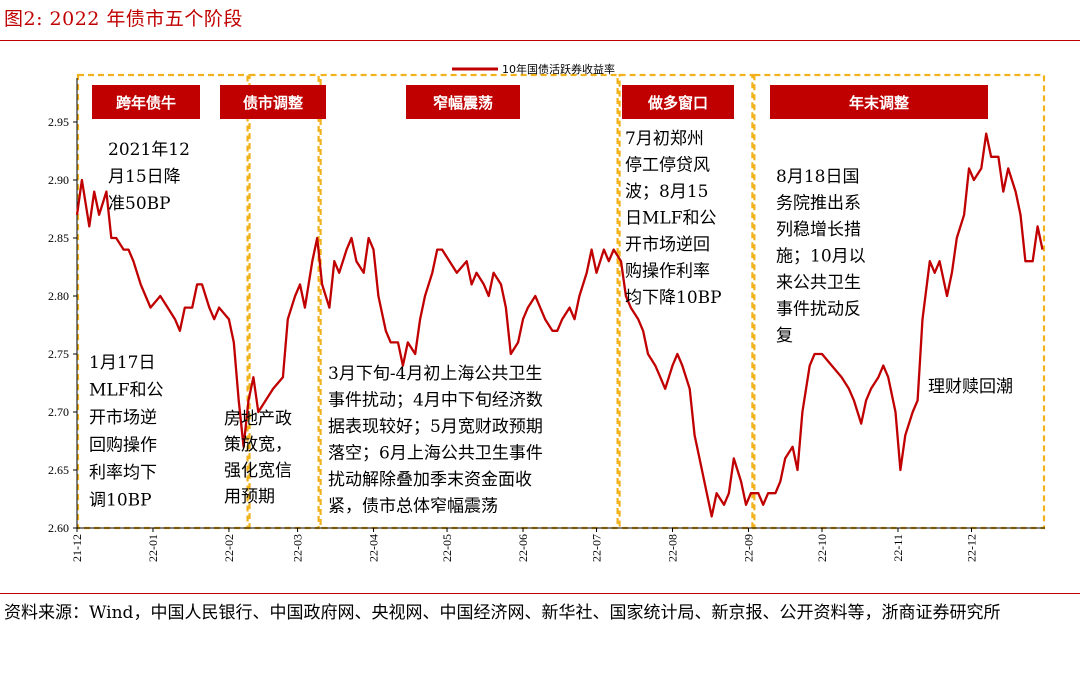  What do you see at coordinates (258, 419) in the screenshot?
I see `annotation-line: 房地产政` at bounding box center [258, 419].